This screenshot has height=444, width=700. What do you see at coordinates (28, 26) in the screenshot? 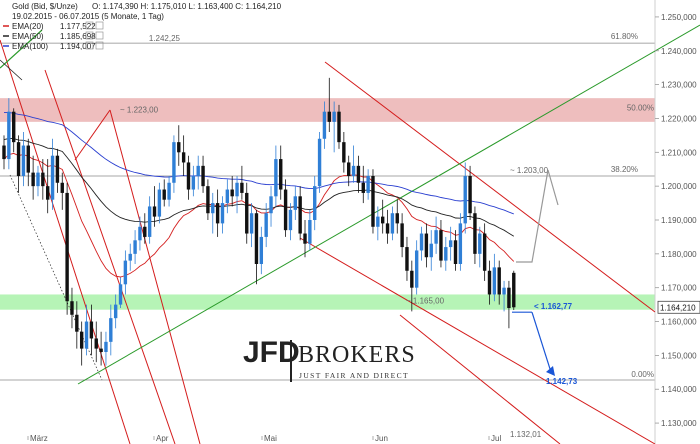
I see `legend-name: EMA(20)` at bounding box center [28, 26].